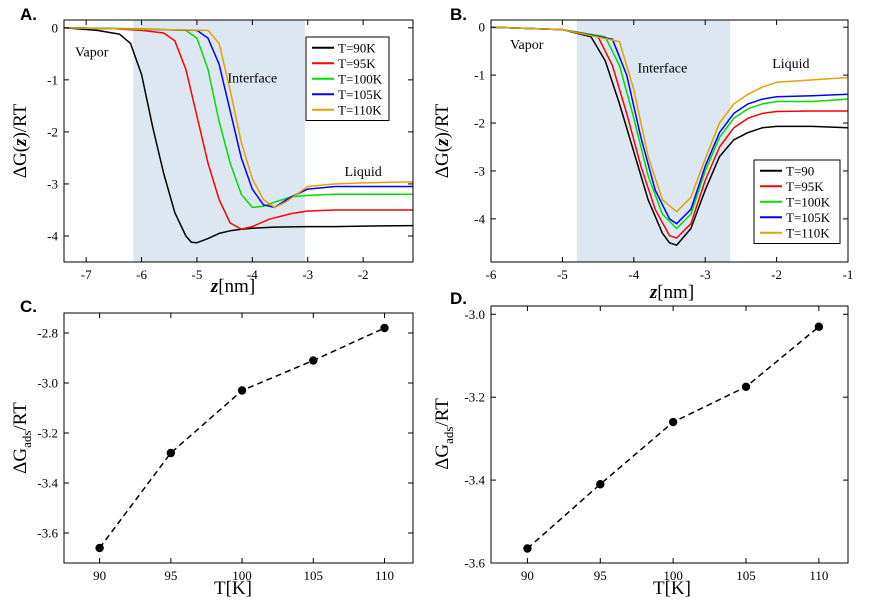 The width and height of the screenshot is (872, 601). Describe the element at coordinates (633, 274) in the screenshot. I see `x-tick-label: -4` at that location.